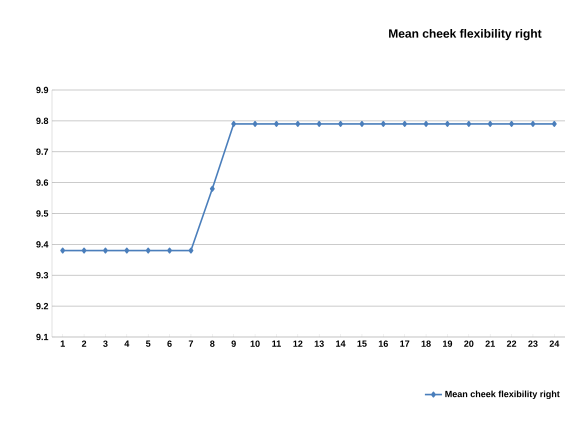 The height and width of the screenshot is (446, 584). I want to click on x-tick-label: 23, so click(533, 343).